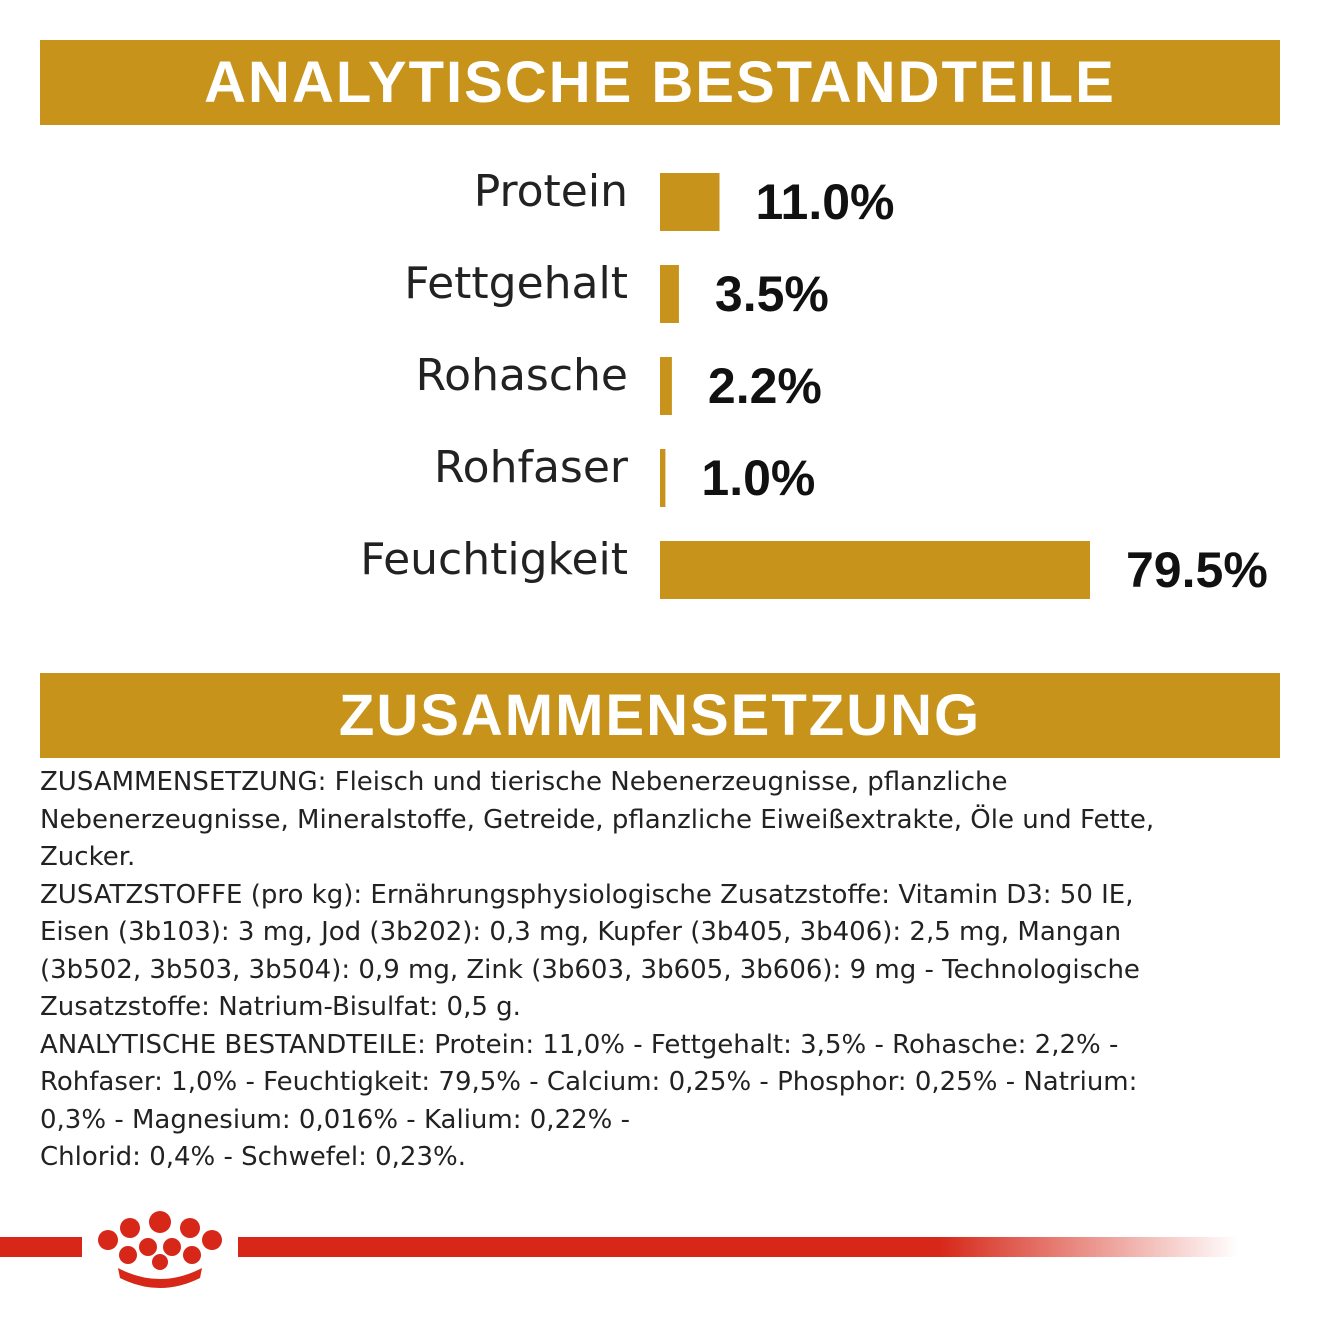 This screenshot has width=1320, height=1320. Describe the element at coordinates (494, 559) in the screenshot. I see `category-label: Feuchtigkeit` at that location.